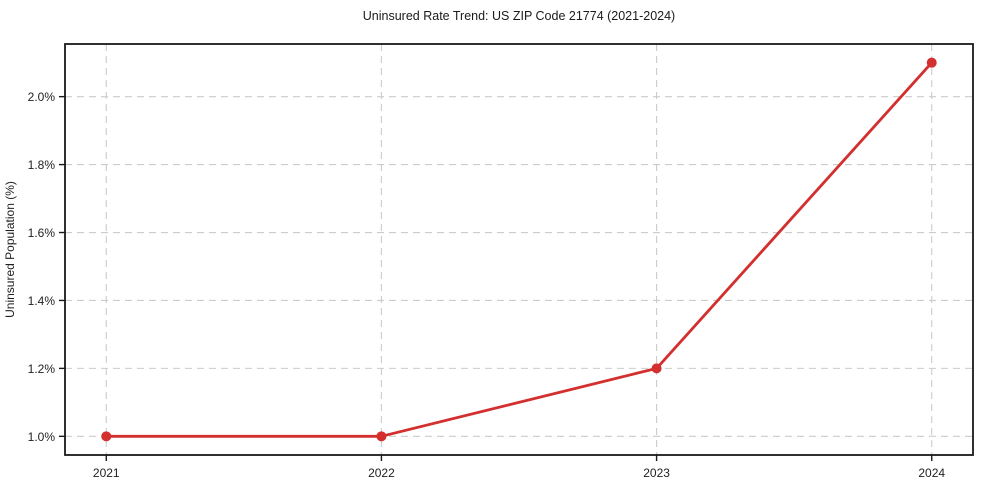 This screenshot has width=989, height=490. What do you see at coordinates (42, 97) in the screenshot?
I see `y-tick-label: 2.0%` at bounding box center [42, 97].